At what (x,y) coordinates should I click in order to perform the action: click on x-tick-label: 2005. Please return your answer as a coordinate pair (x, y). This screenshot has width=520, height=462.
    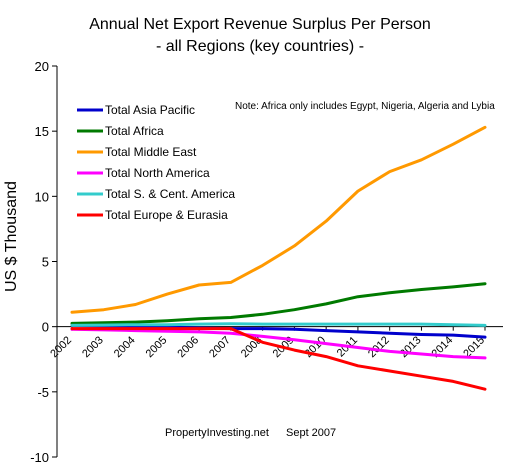
    Looking at the image, I should click on (157, 347).